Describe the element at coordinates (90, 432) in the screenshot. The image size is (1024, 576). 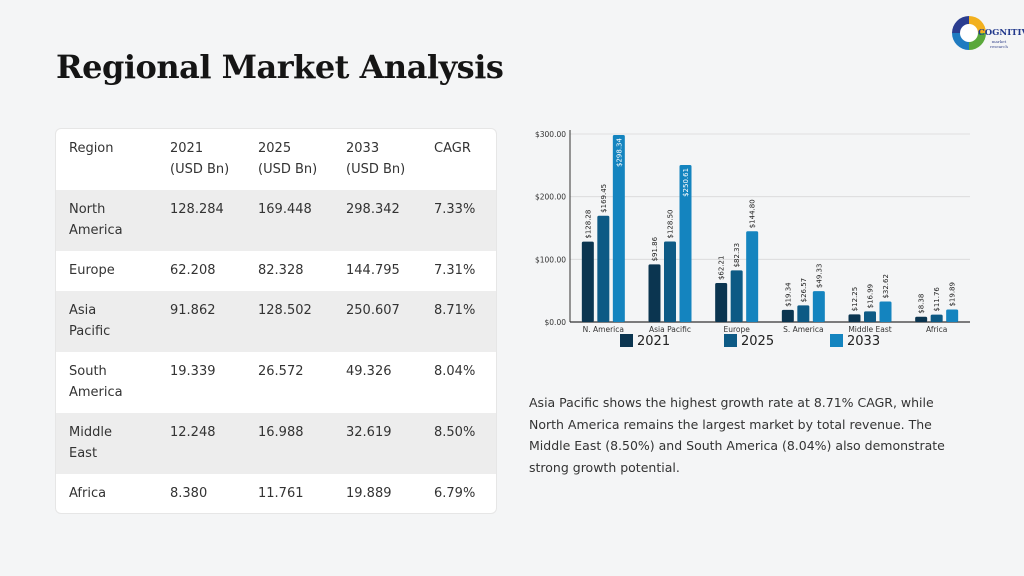
I see `cell-line: Middle` at that location.